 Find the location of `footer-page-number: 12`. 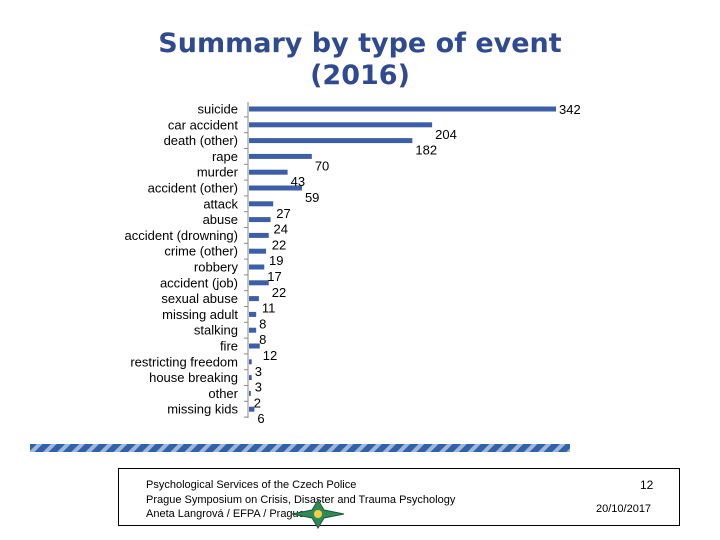

footer-page-number: 12 is located at coordinates (647, 485).